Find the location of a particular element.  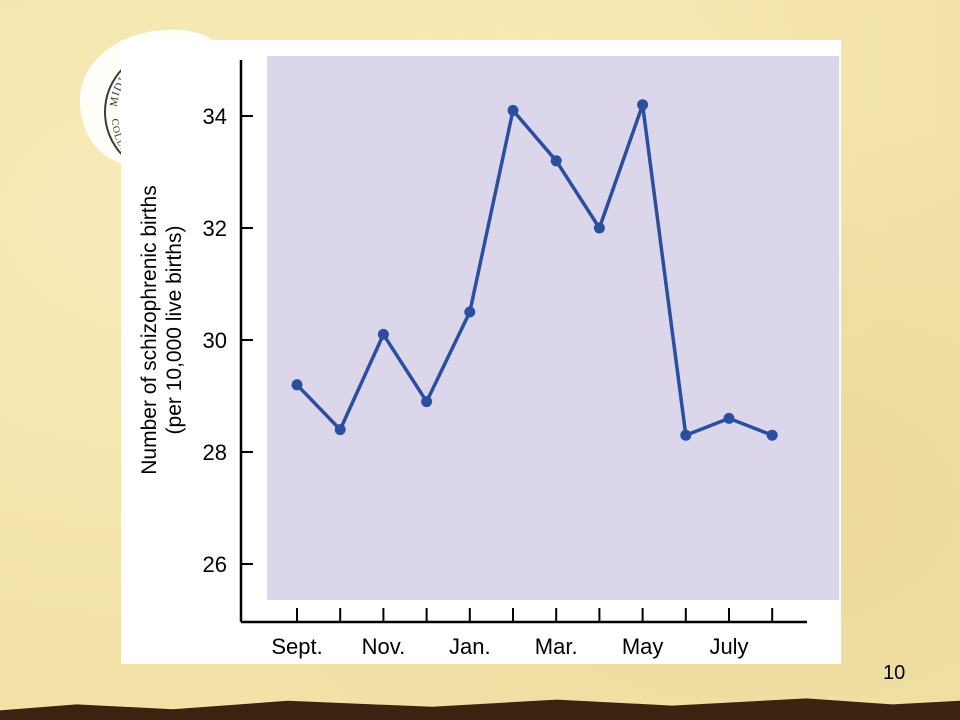

x-tick-label: May is located at coordinates (643, 646).